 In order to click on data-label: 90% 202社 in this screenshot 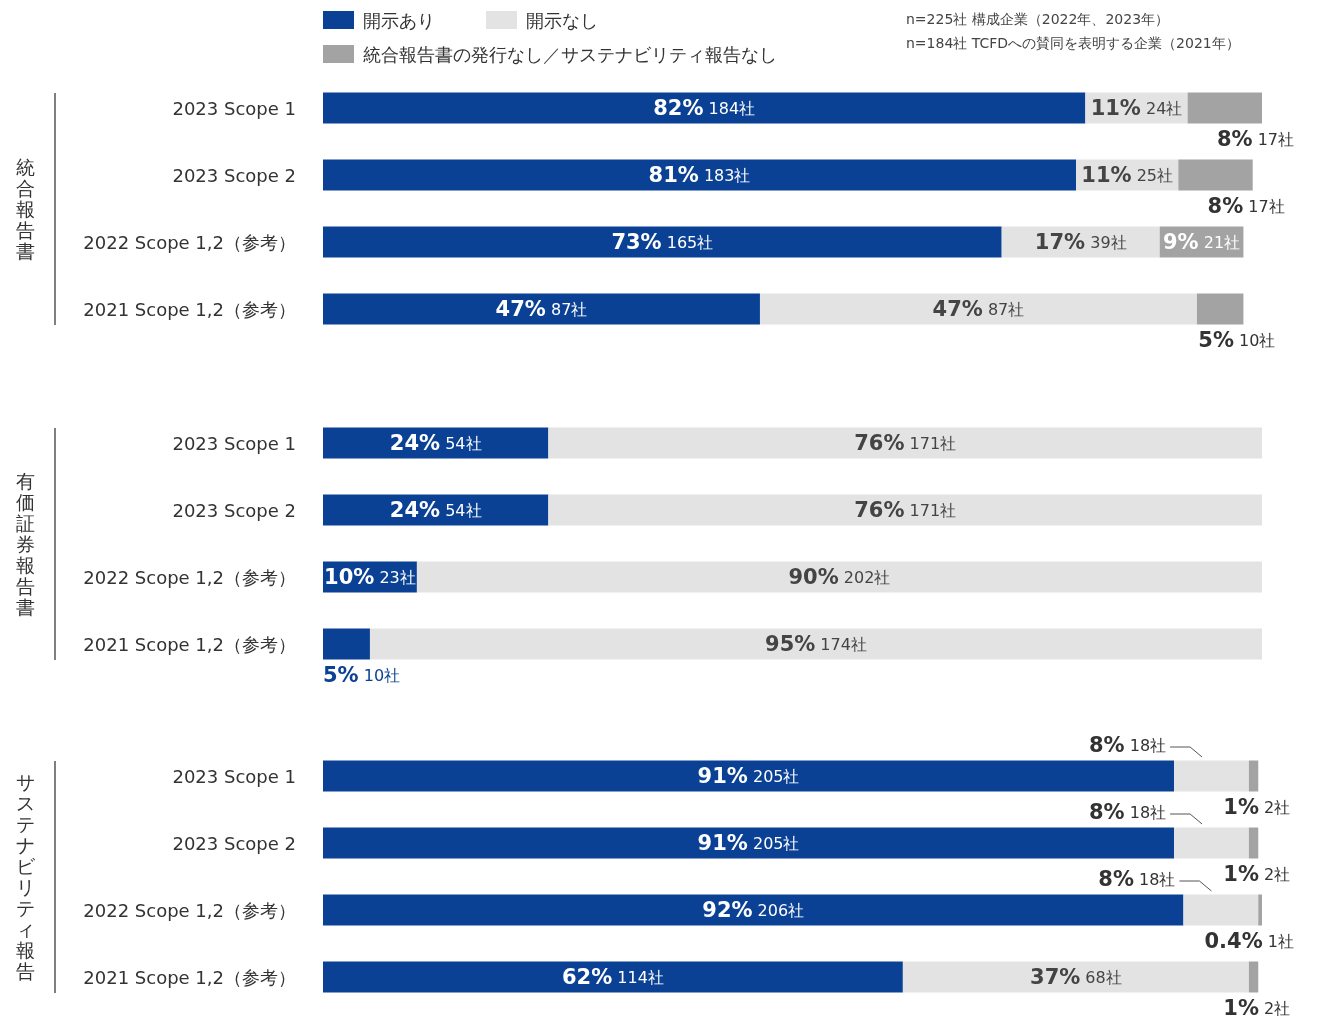, I will do `click(839, 577)`.